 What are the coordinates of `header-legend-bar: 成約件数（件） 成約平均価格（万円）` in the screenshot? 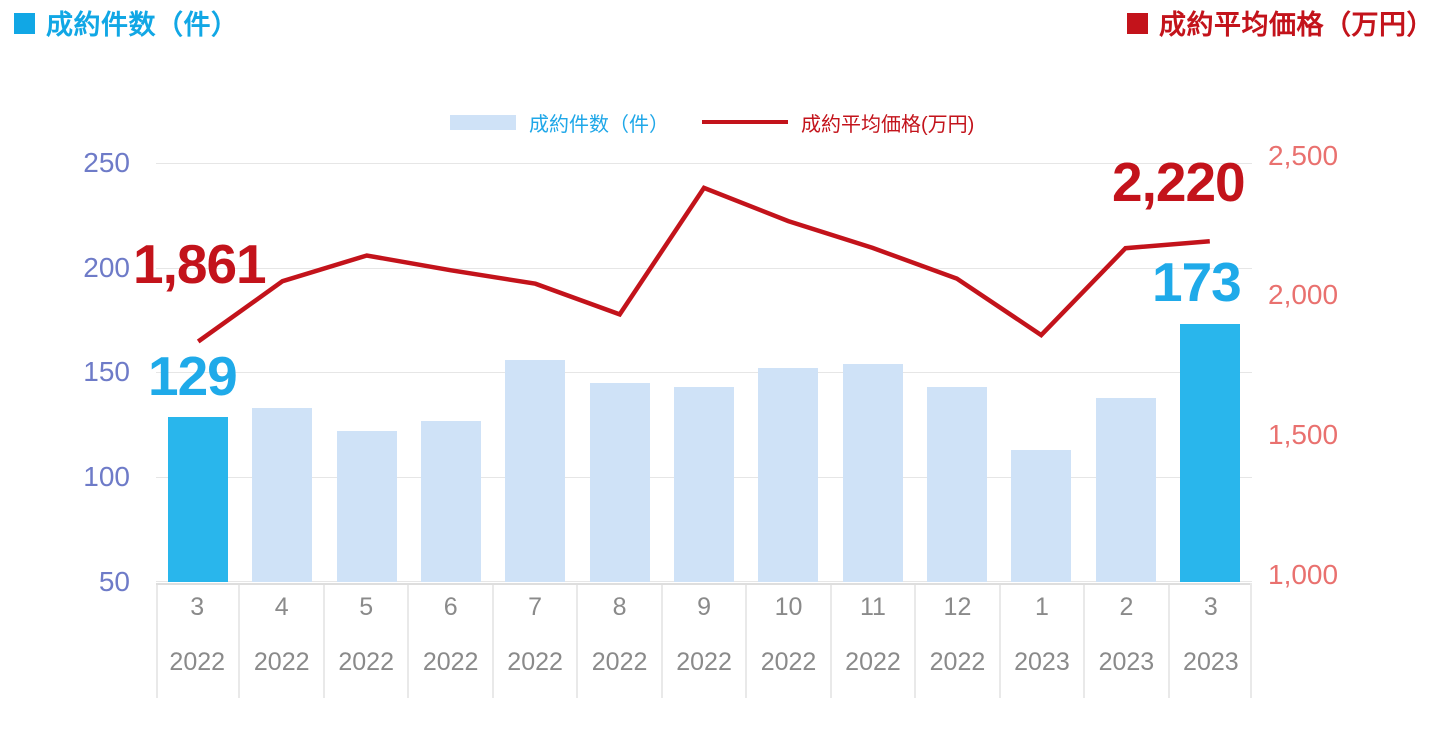 It's located at (720, 23).